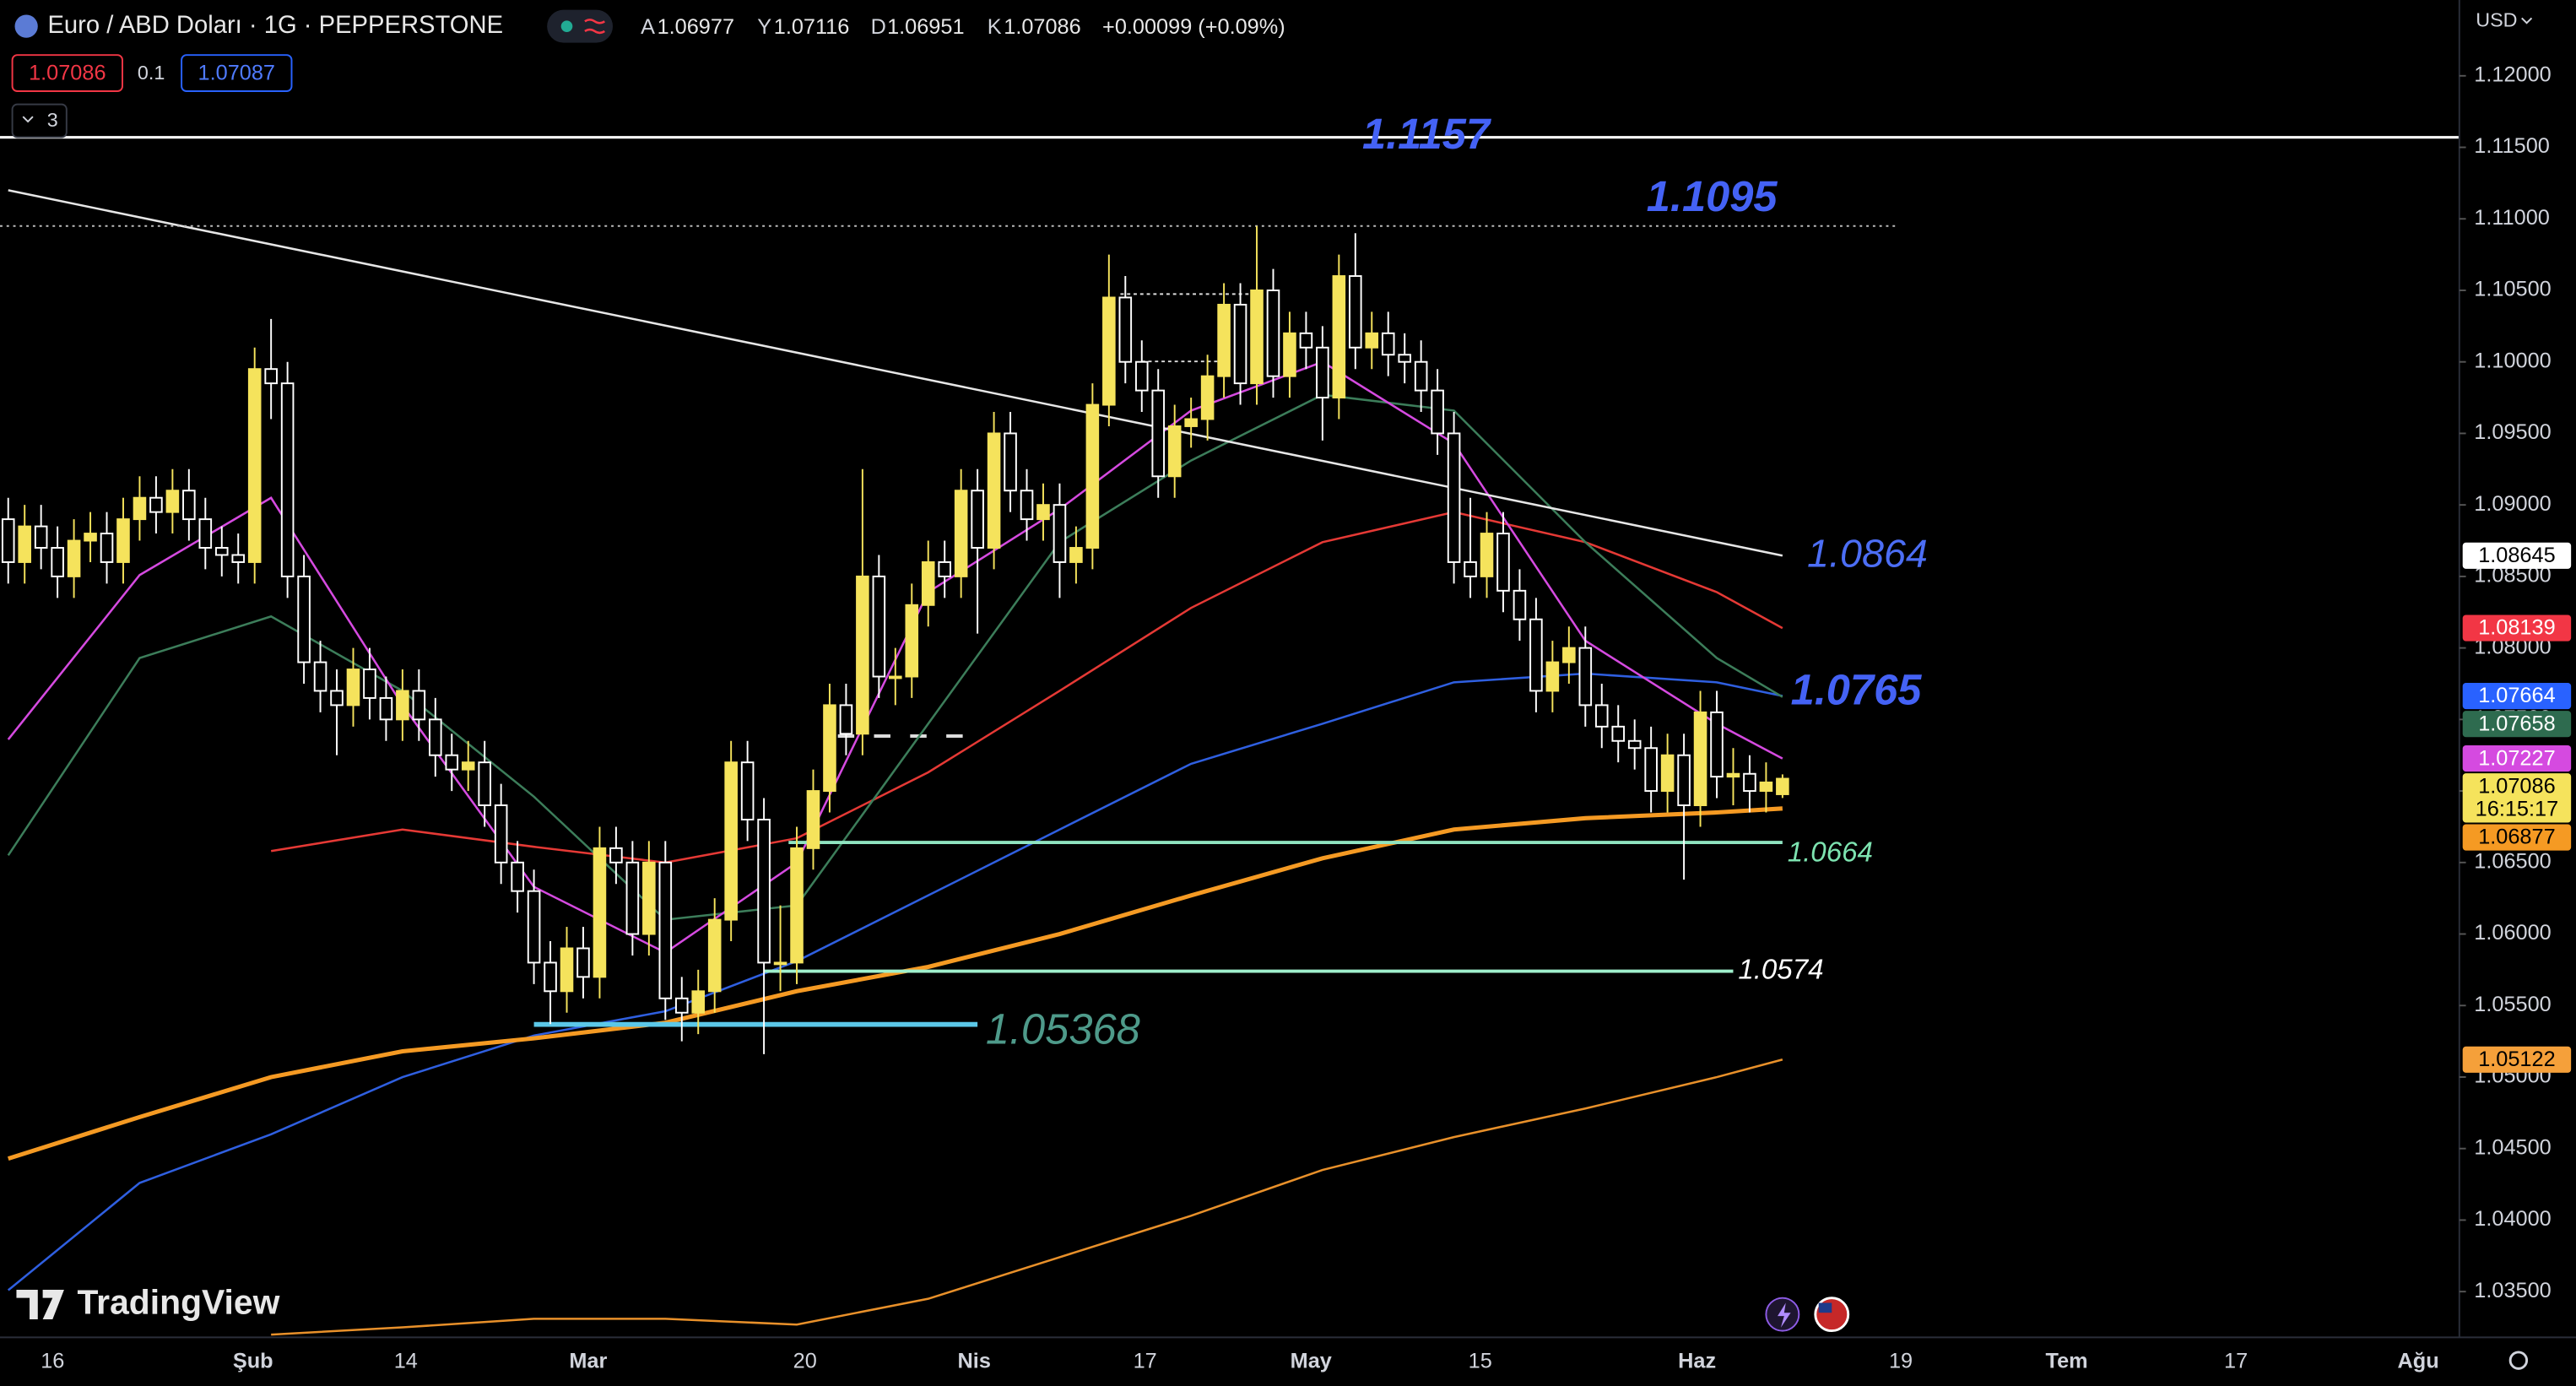 Image resolution: width=2576 pixels, height=1386 pixels. I want to click on price-badge-label: 1.05122, so click(2516, 1059).